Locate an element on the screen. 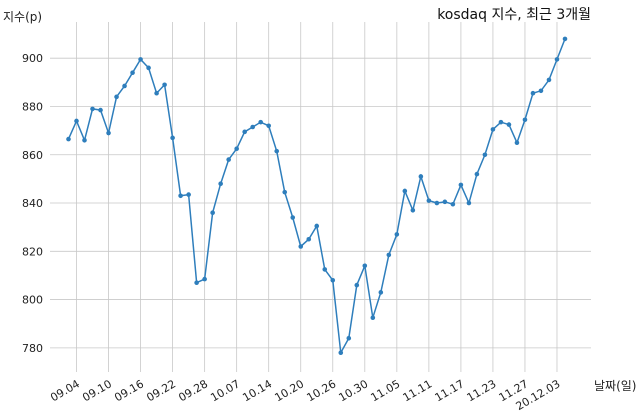  x-axis-label: 날짜(일) is located at coordinates (615, 386).